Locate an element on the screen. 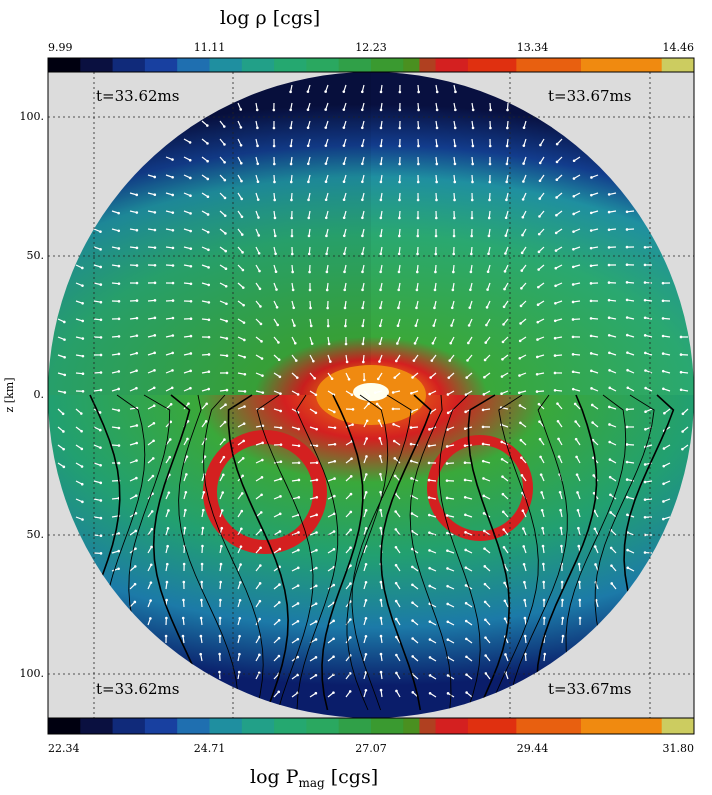 Image resolution: width=712 pixels, height=795 pixels. panel-label: t=33.62ms is located at coordinates (137, 689).